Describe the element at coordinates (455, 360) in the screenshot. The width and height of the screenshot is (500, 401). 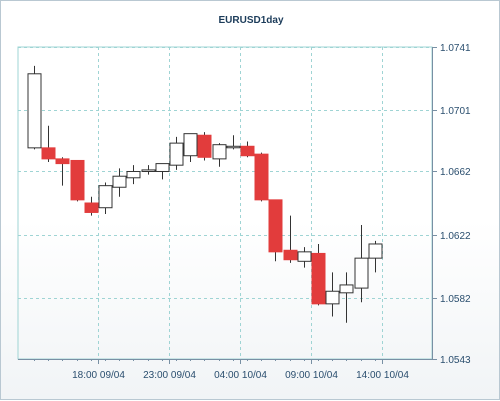
I see `y-tick-label: 1.0543` at that location.